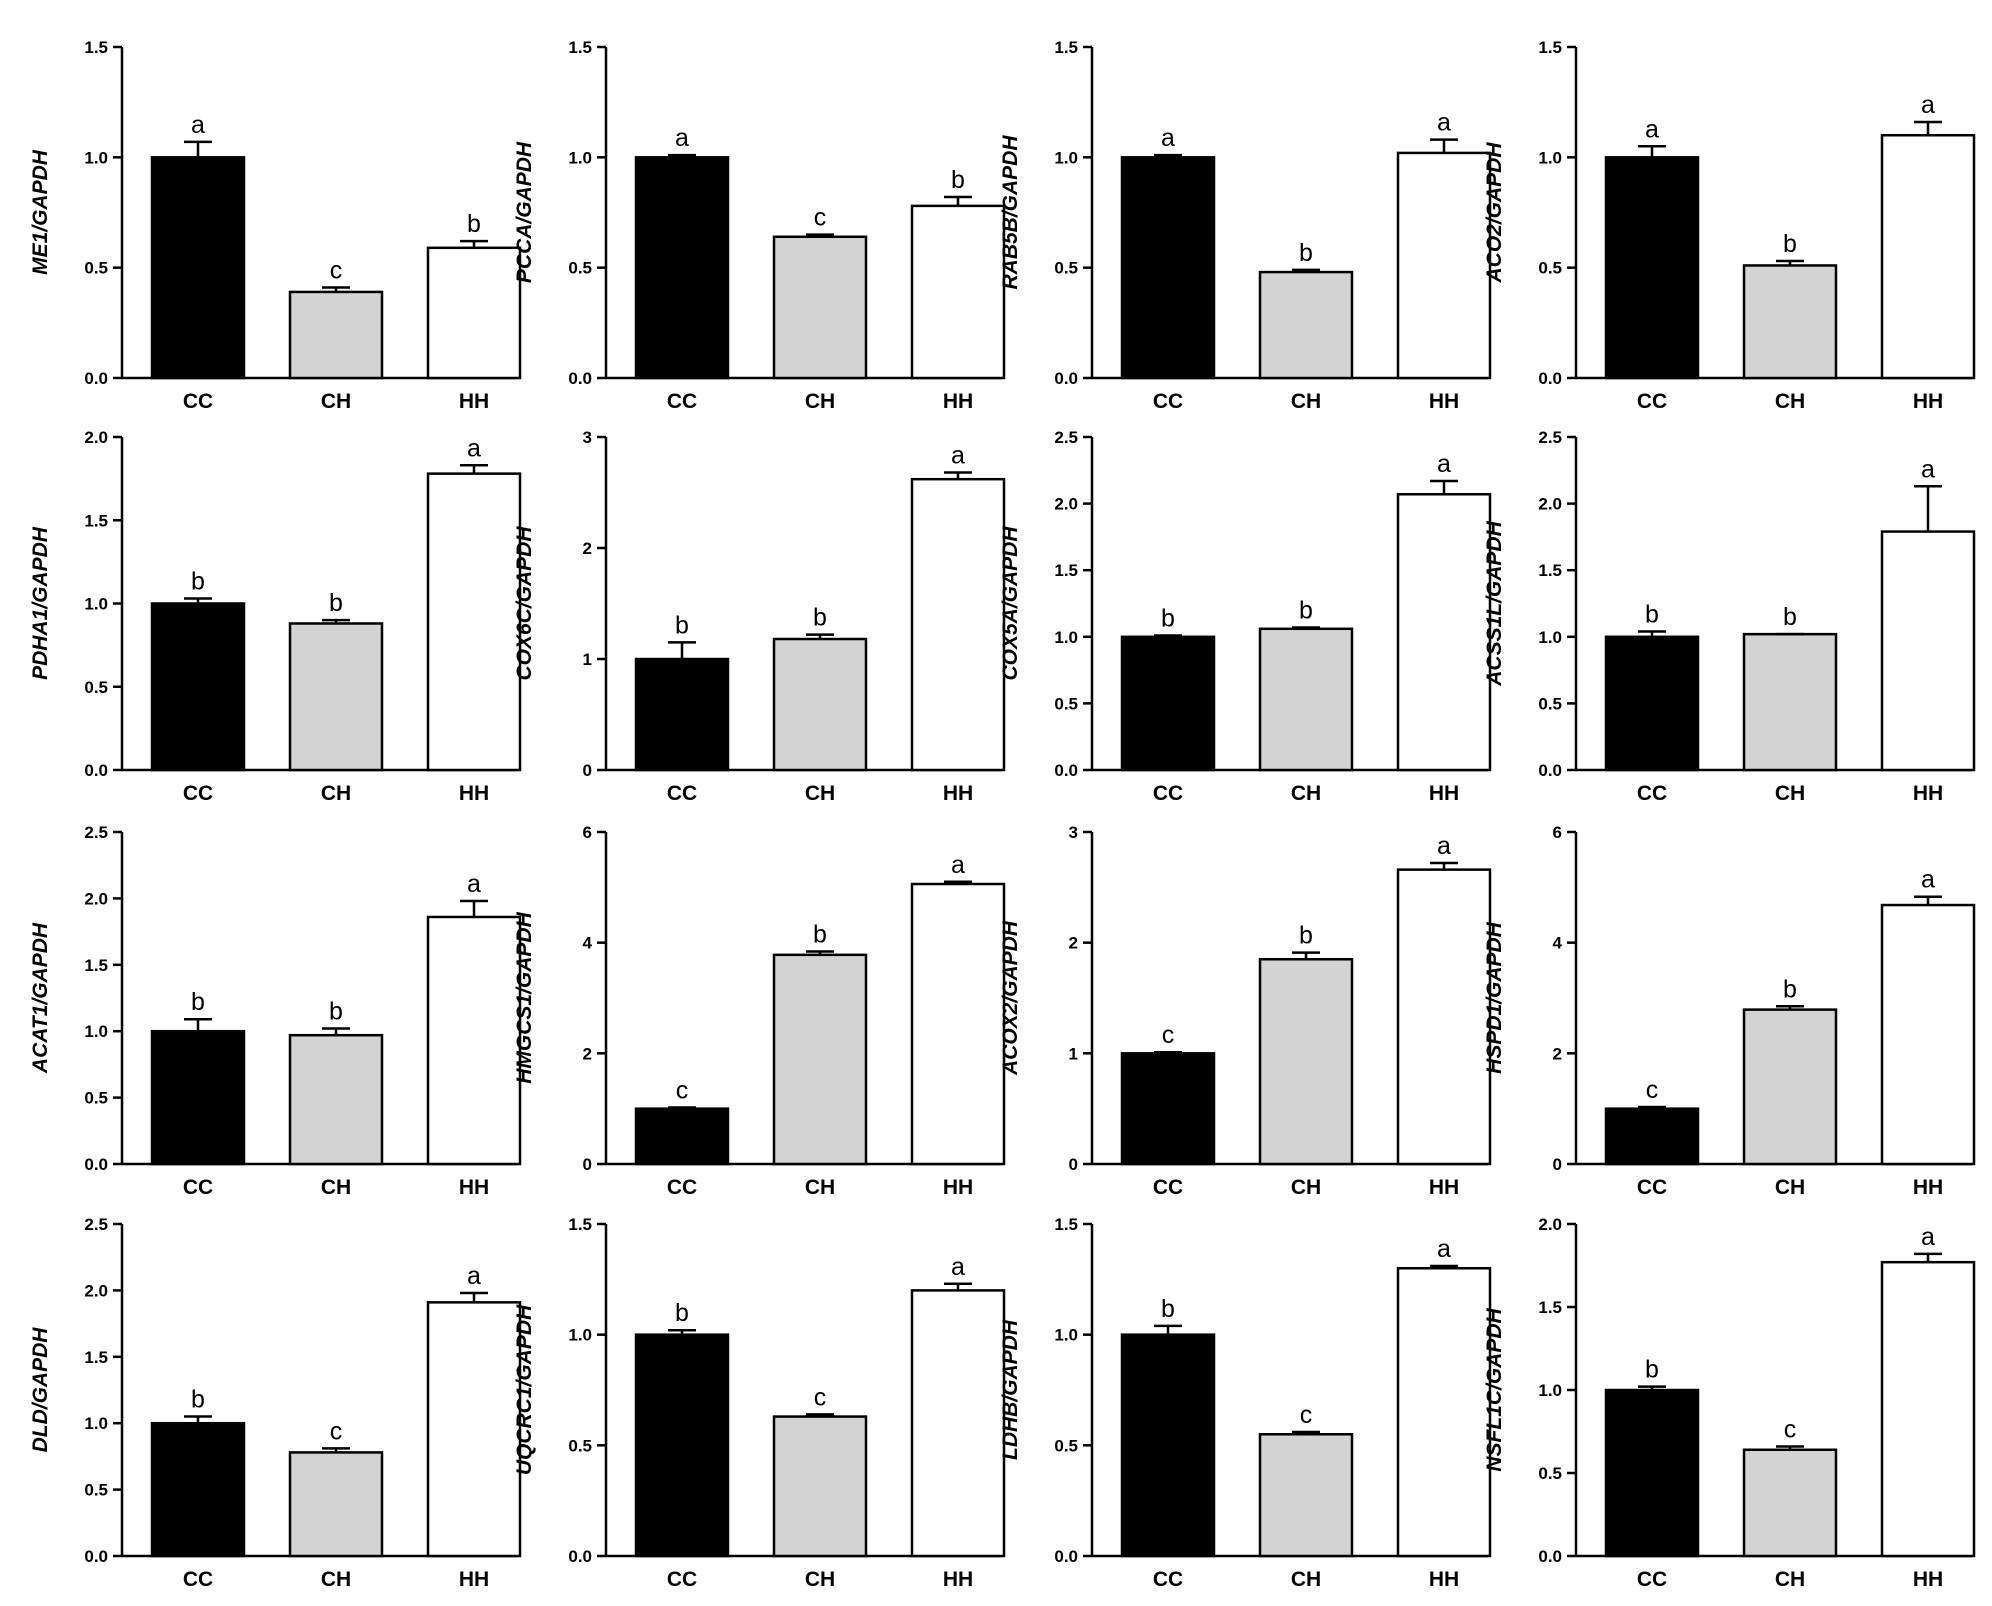 This screenshot has width=1992, height=1606. I want to click on y-axis-label: ACO2/GAPDH, so click(1494, 213).